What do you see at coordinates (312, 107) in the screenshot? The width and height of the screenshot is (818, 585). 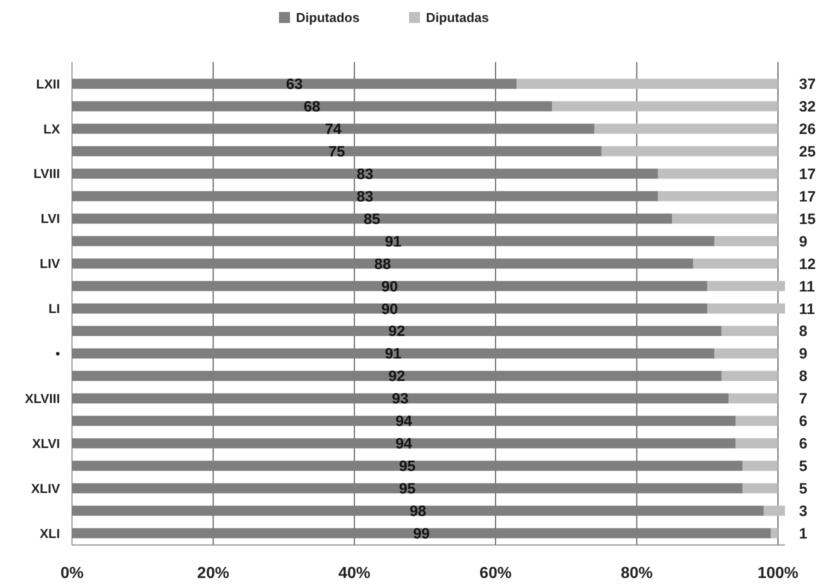 I see `data-label: 68` at bounding box center [312, 107].